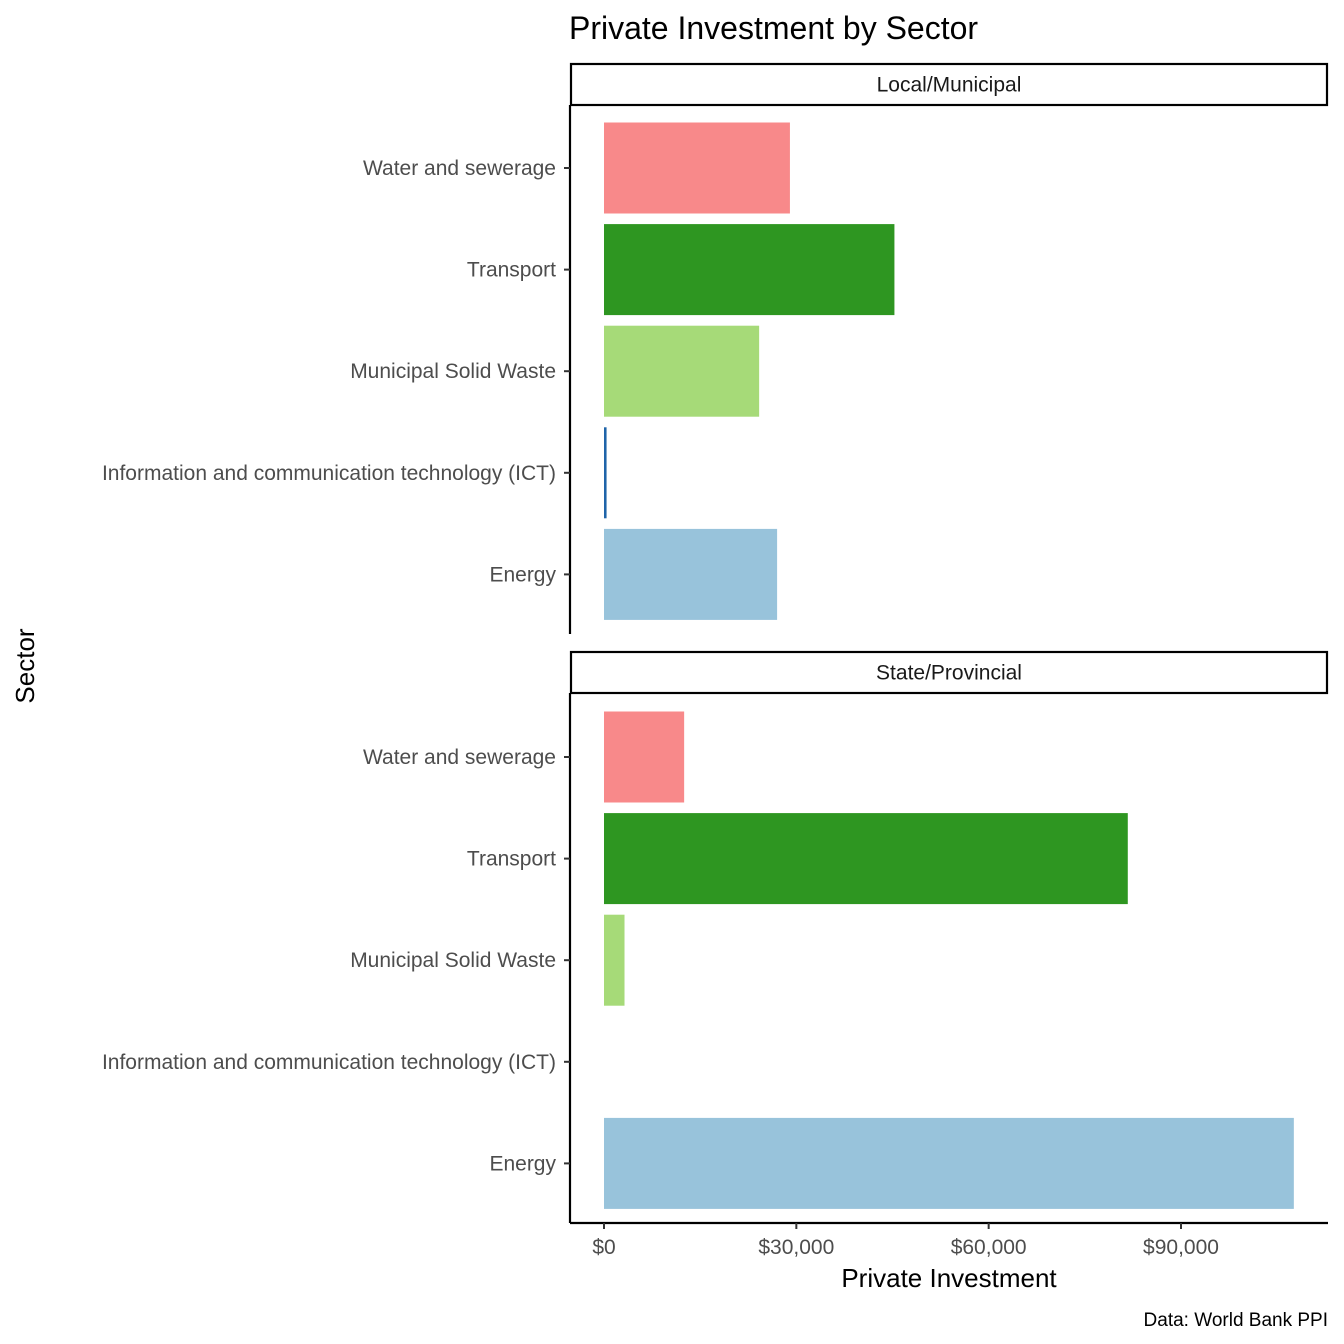  Describe the element at coordinates (949, 1278) in the screenshot. I see `x-axis-title: Private Investment` at that location.